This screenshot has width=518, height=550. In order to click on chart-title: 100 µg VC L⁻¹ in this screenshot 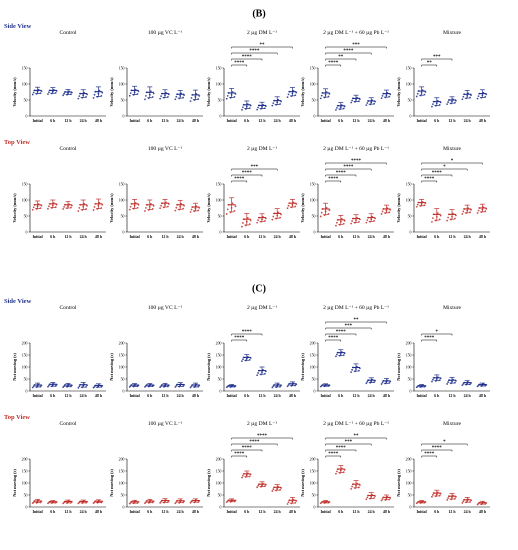, I will do `click(165, 308)`.